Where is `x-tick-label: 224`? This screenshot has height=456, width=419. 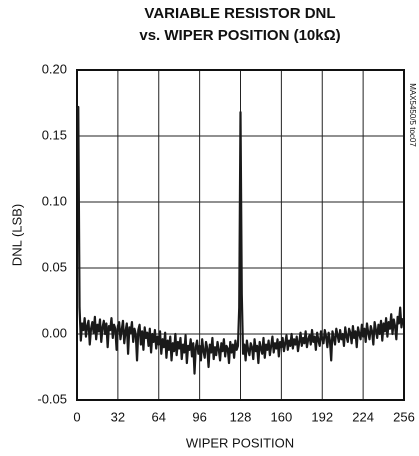 x-tick-label: 224 is located at coordinates (363, 416).